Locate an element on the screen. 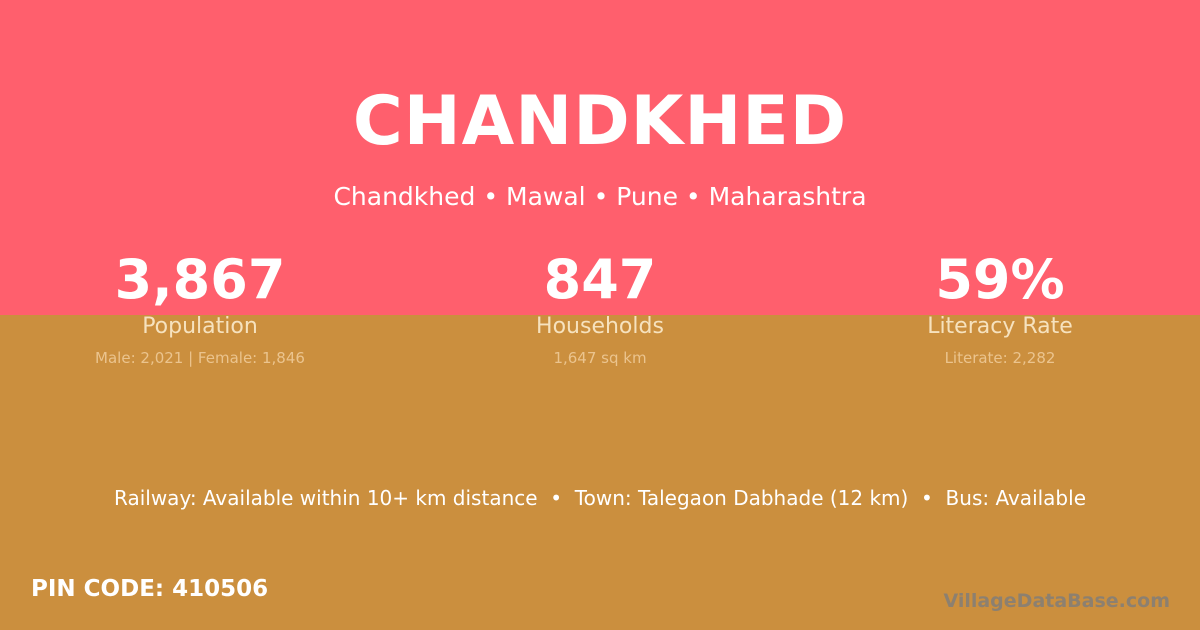 The width and height of the screenshot is (1200, 630). brand-watermark: VillageDataBase.com is located at coordinates (1056, 601).